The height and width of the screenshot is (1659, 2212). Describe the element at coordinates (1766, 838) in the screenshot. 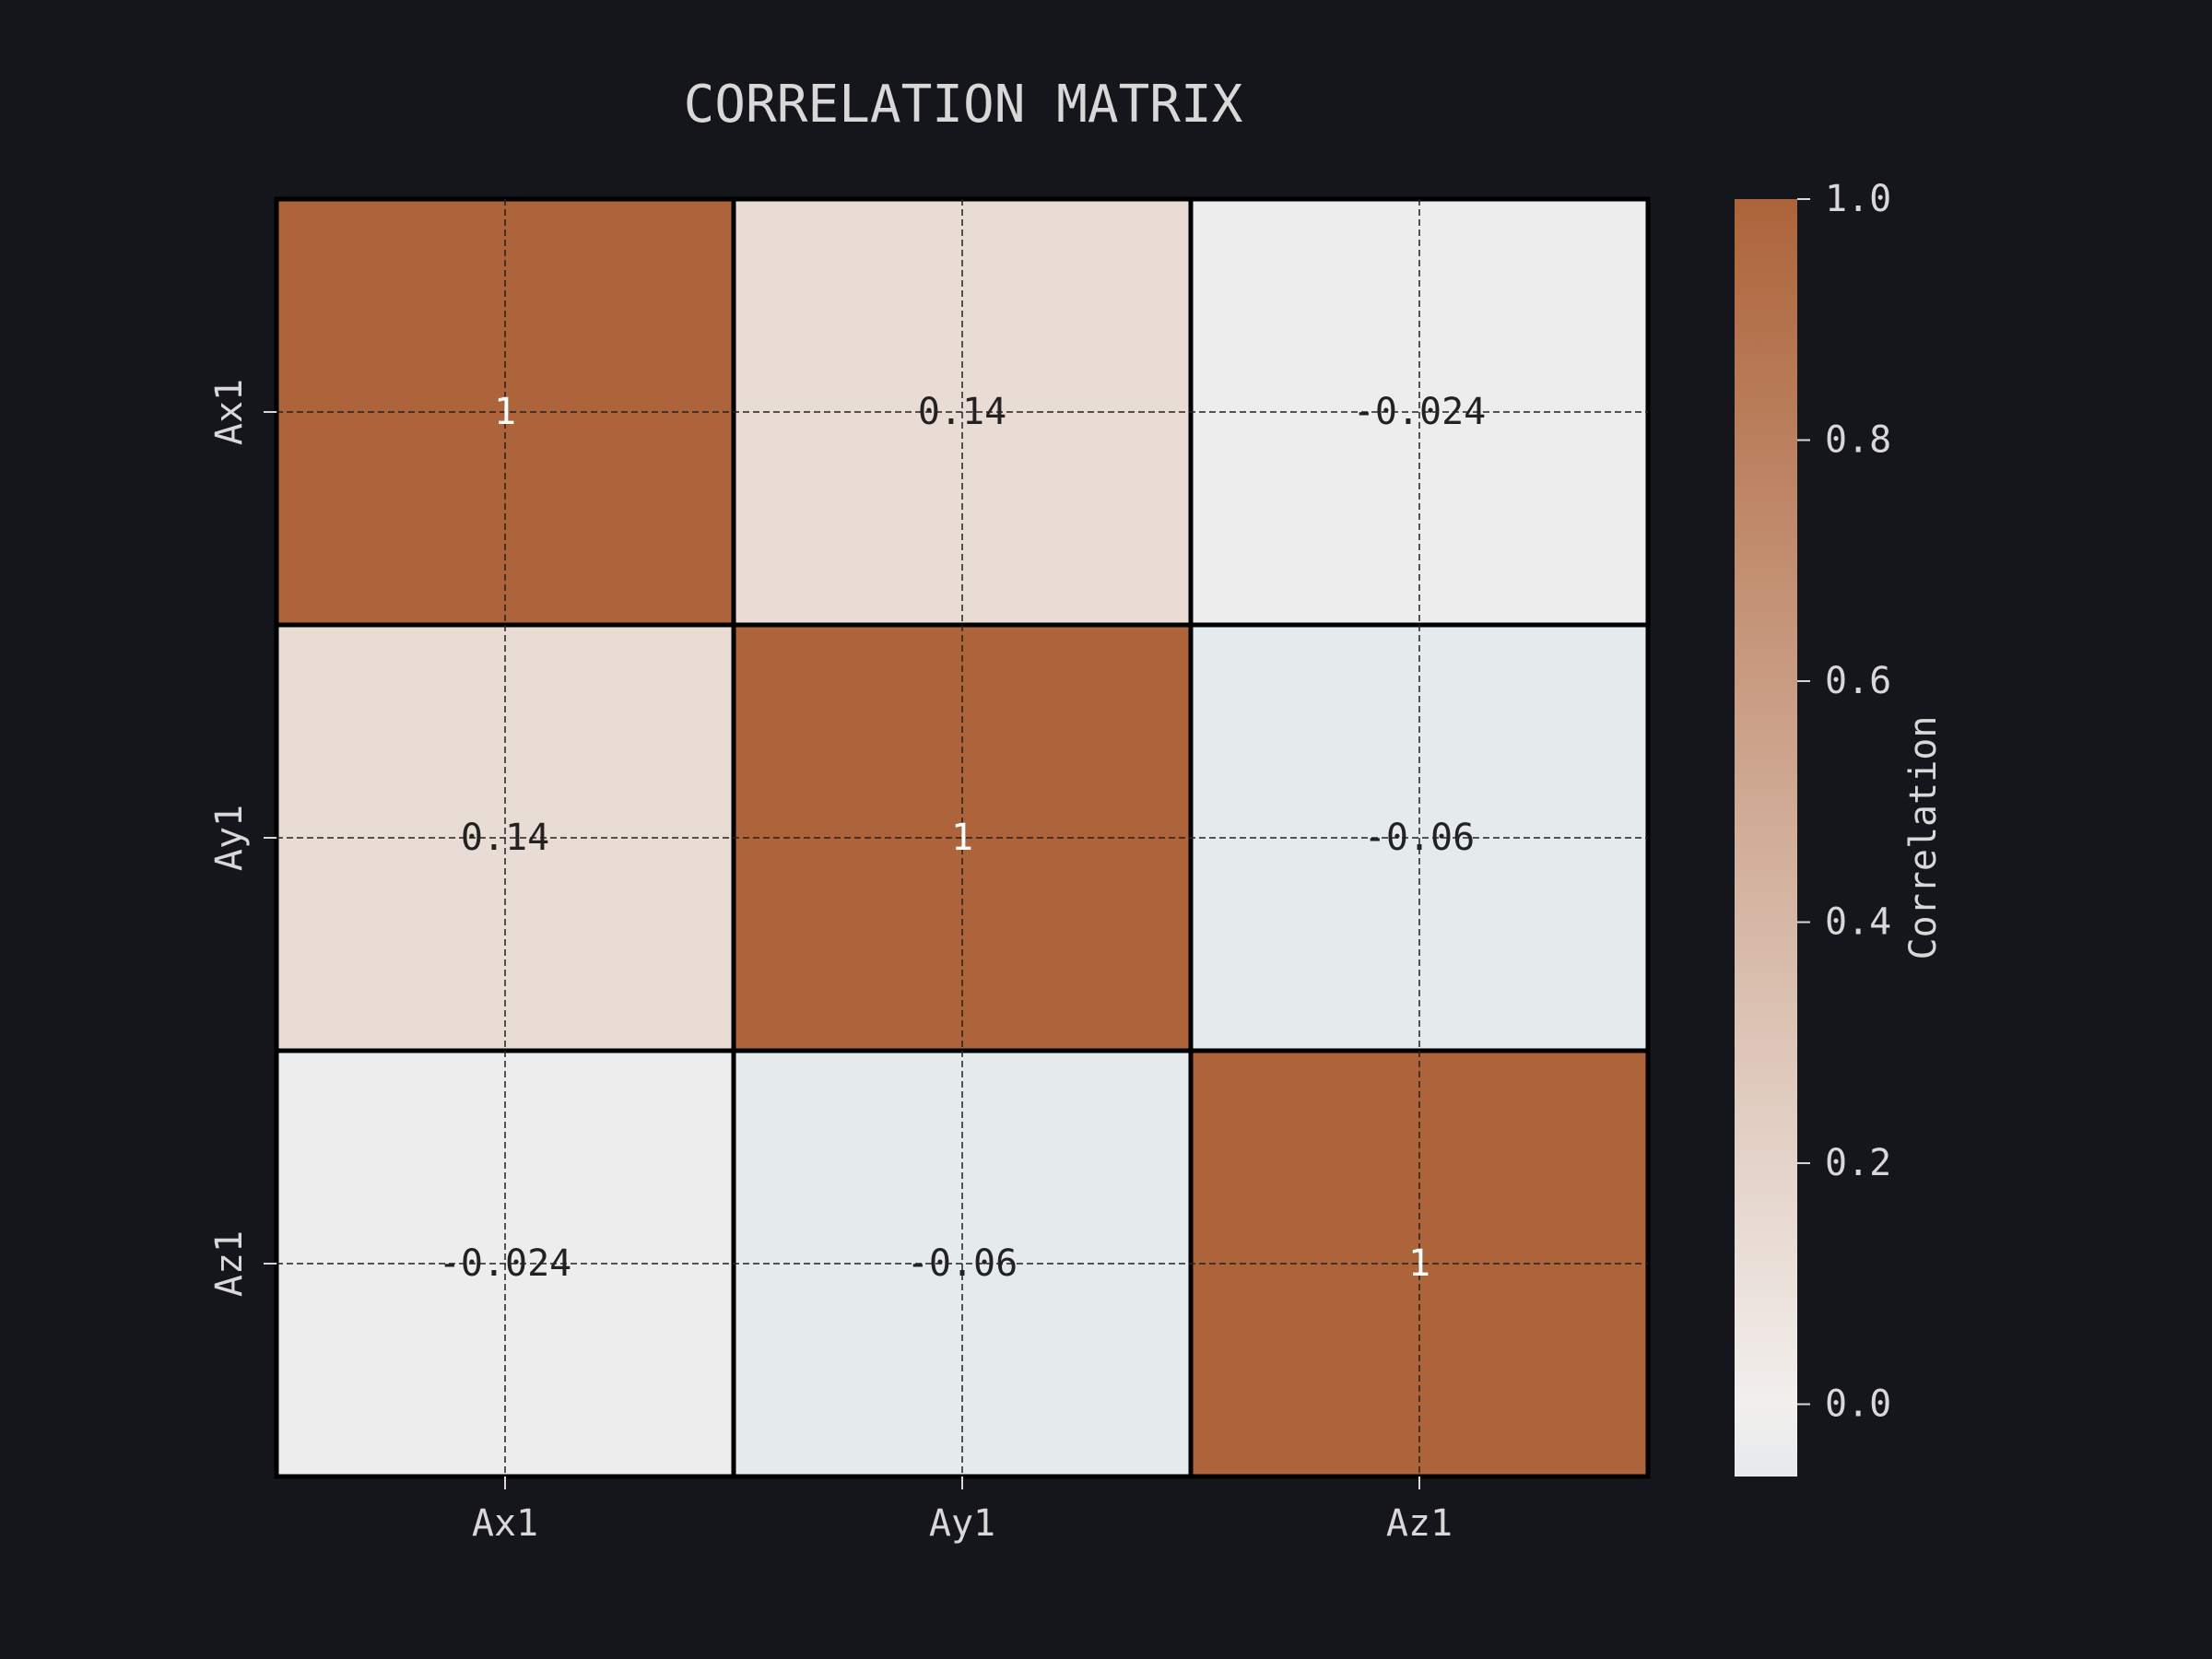

I see `colorbar-gradient` at that location.